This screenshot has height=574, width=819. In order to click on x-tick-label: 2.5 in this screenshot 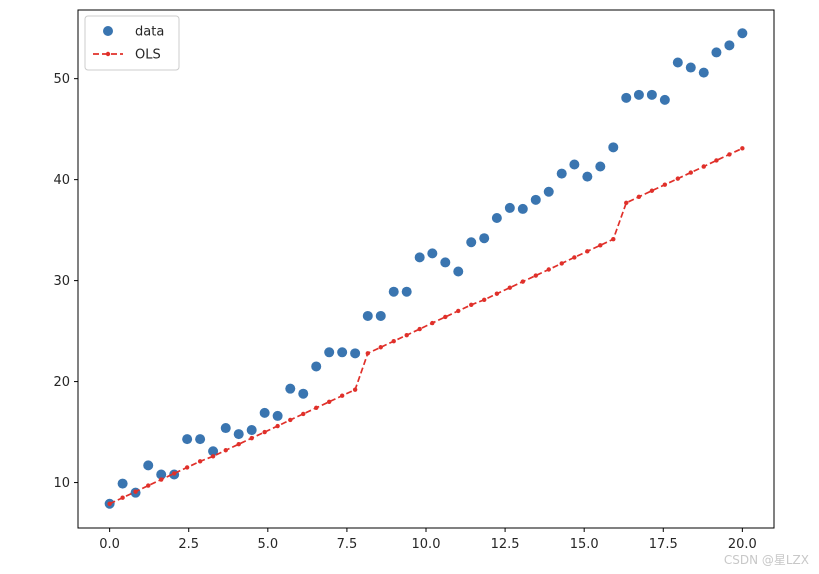, I will do `click(188, 544)`.